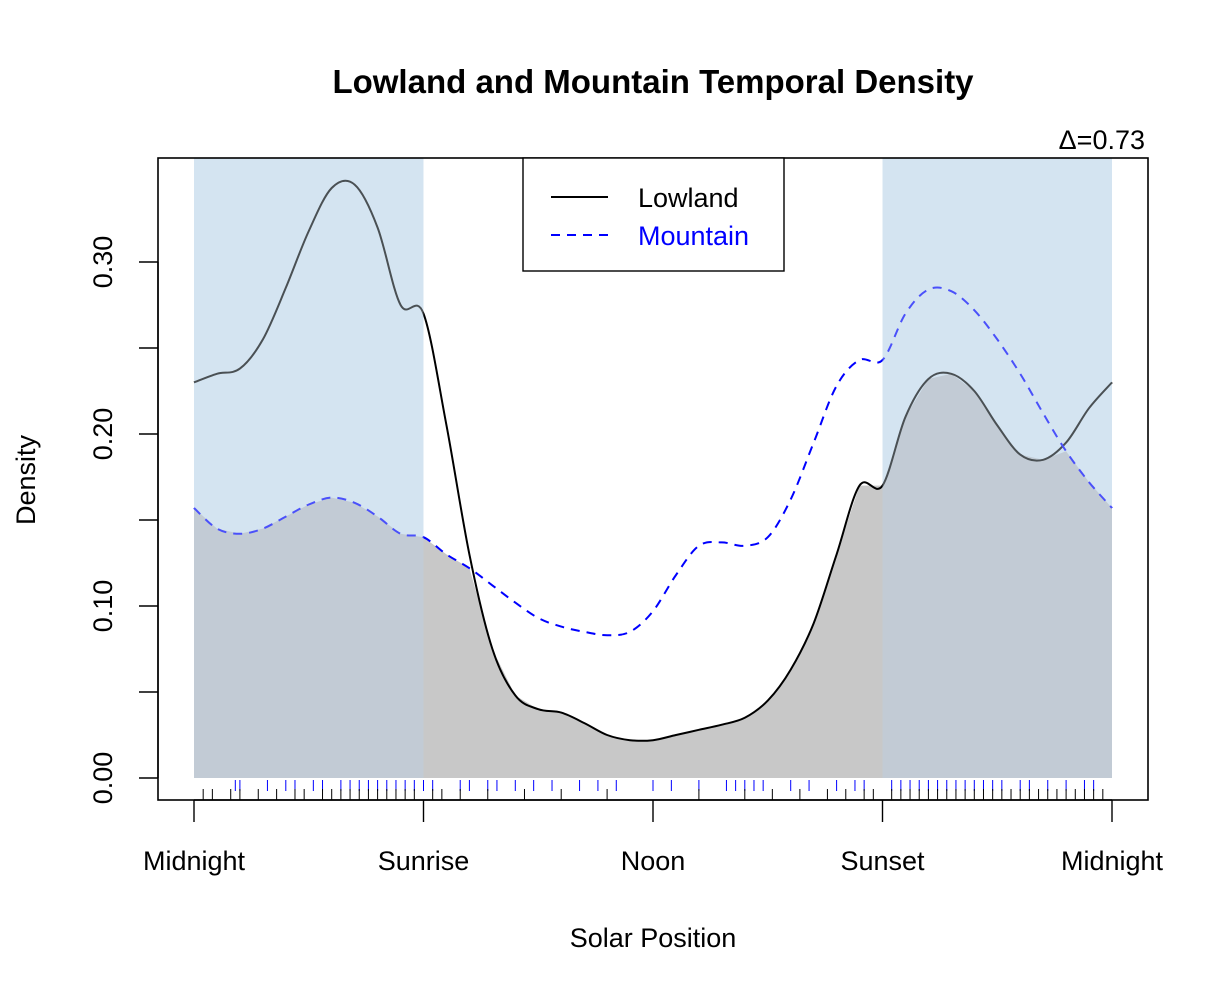 This screenshot has width=1230, height=998. What do you see at coordinates (882, 861) in the screenshot?
I see `x-tick-label-3: Sunset` at bounding box center [882, 861].